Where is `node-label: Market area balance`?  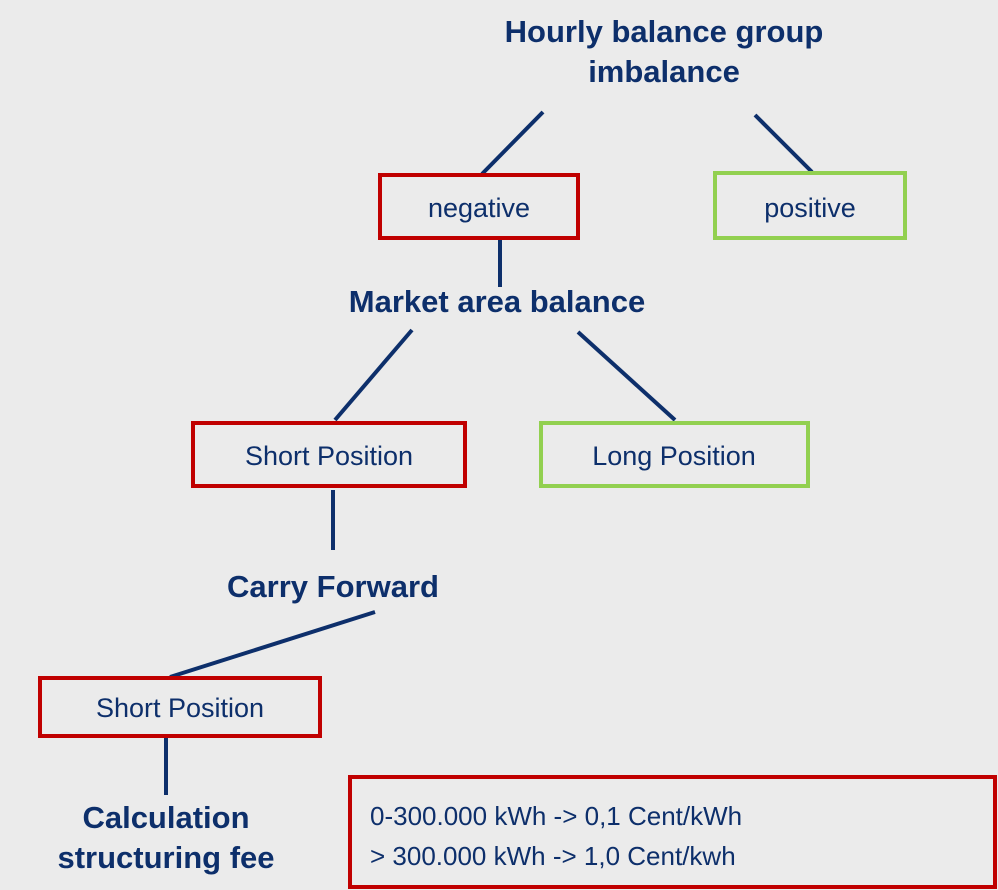 node-label: Market area balance is located at coordinates (497, 301).